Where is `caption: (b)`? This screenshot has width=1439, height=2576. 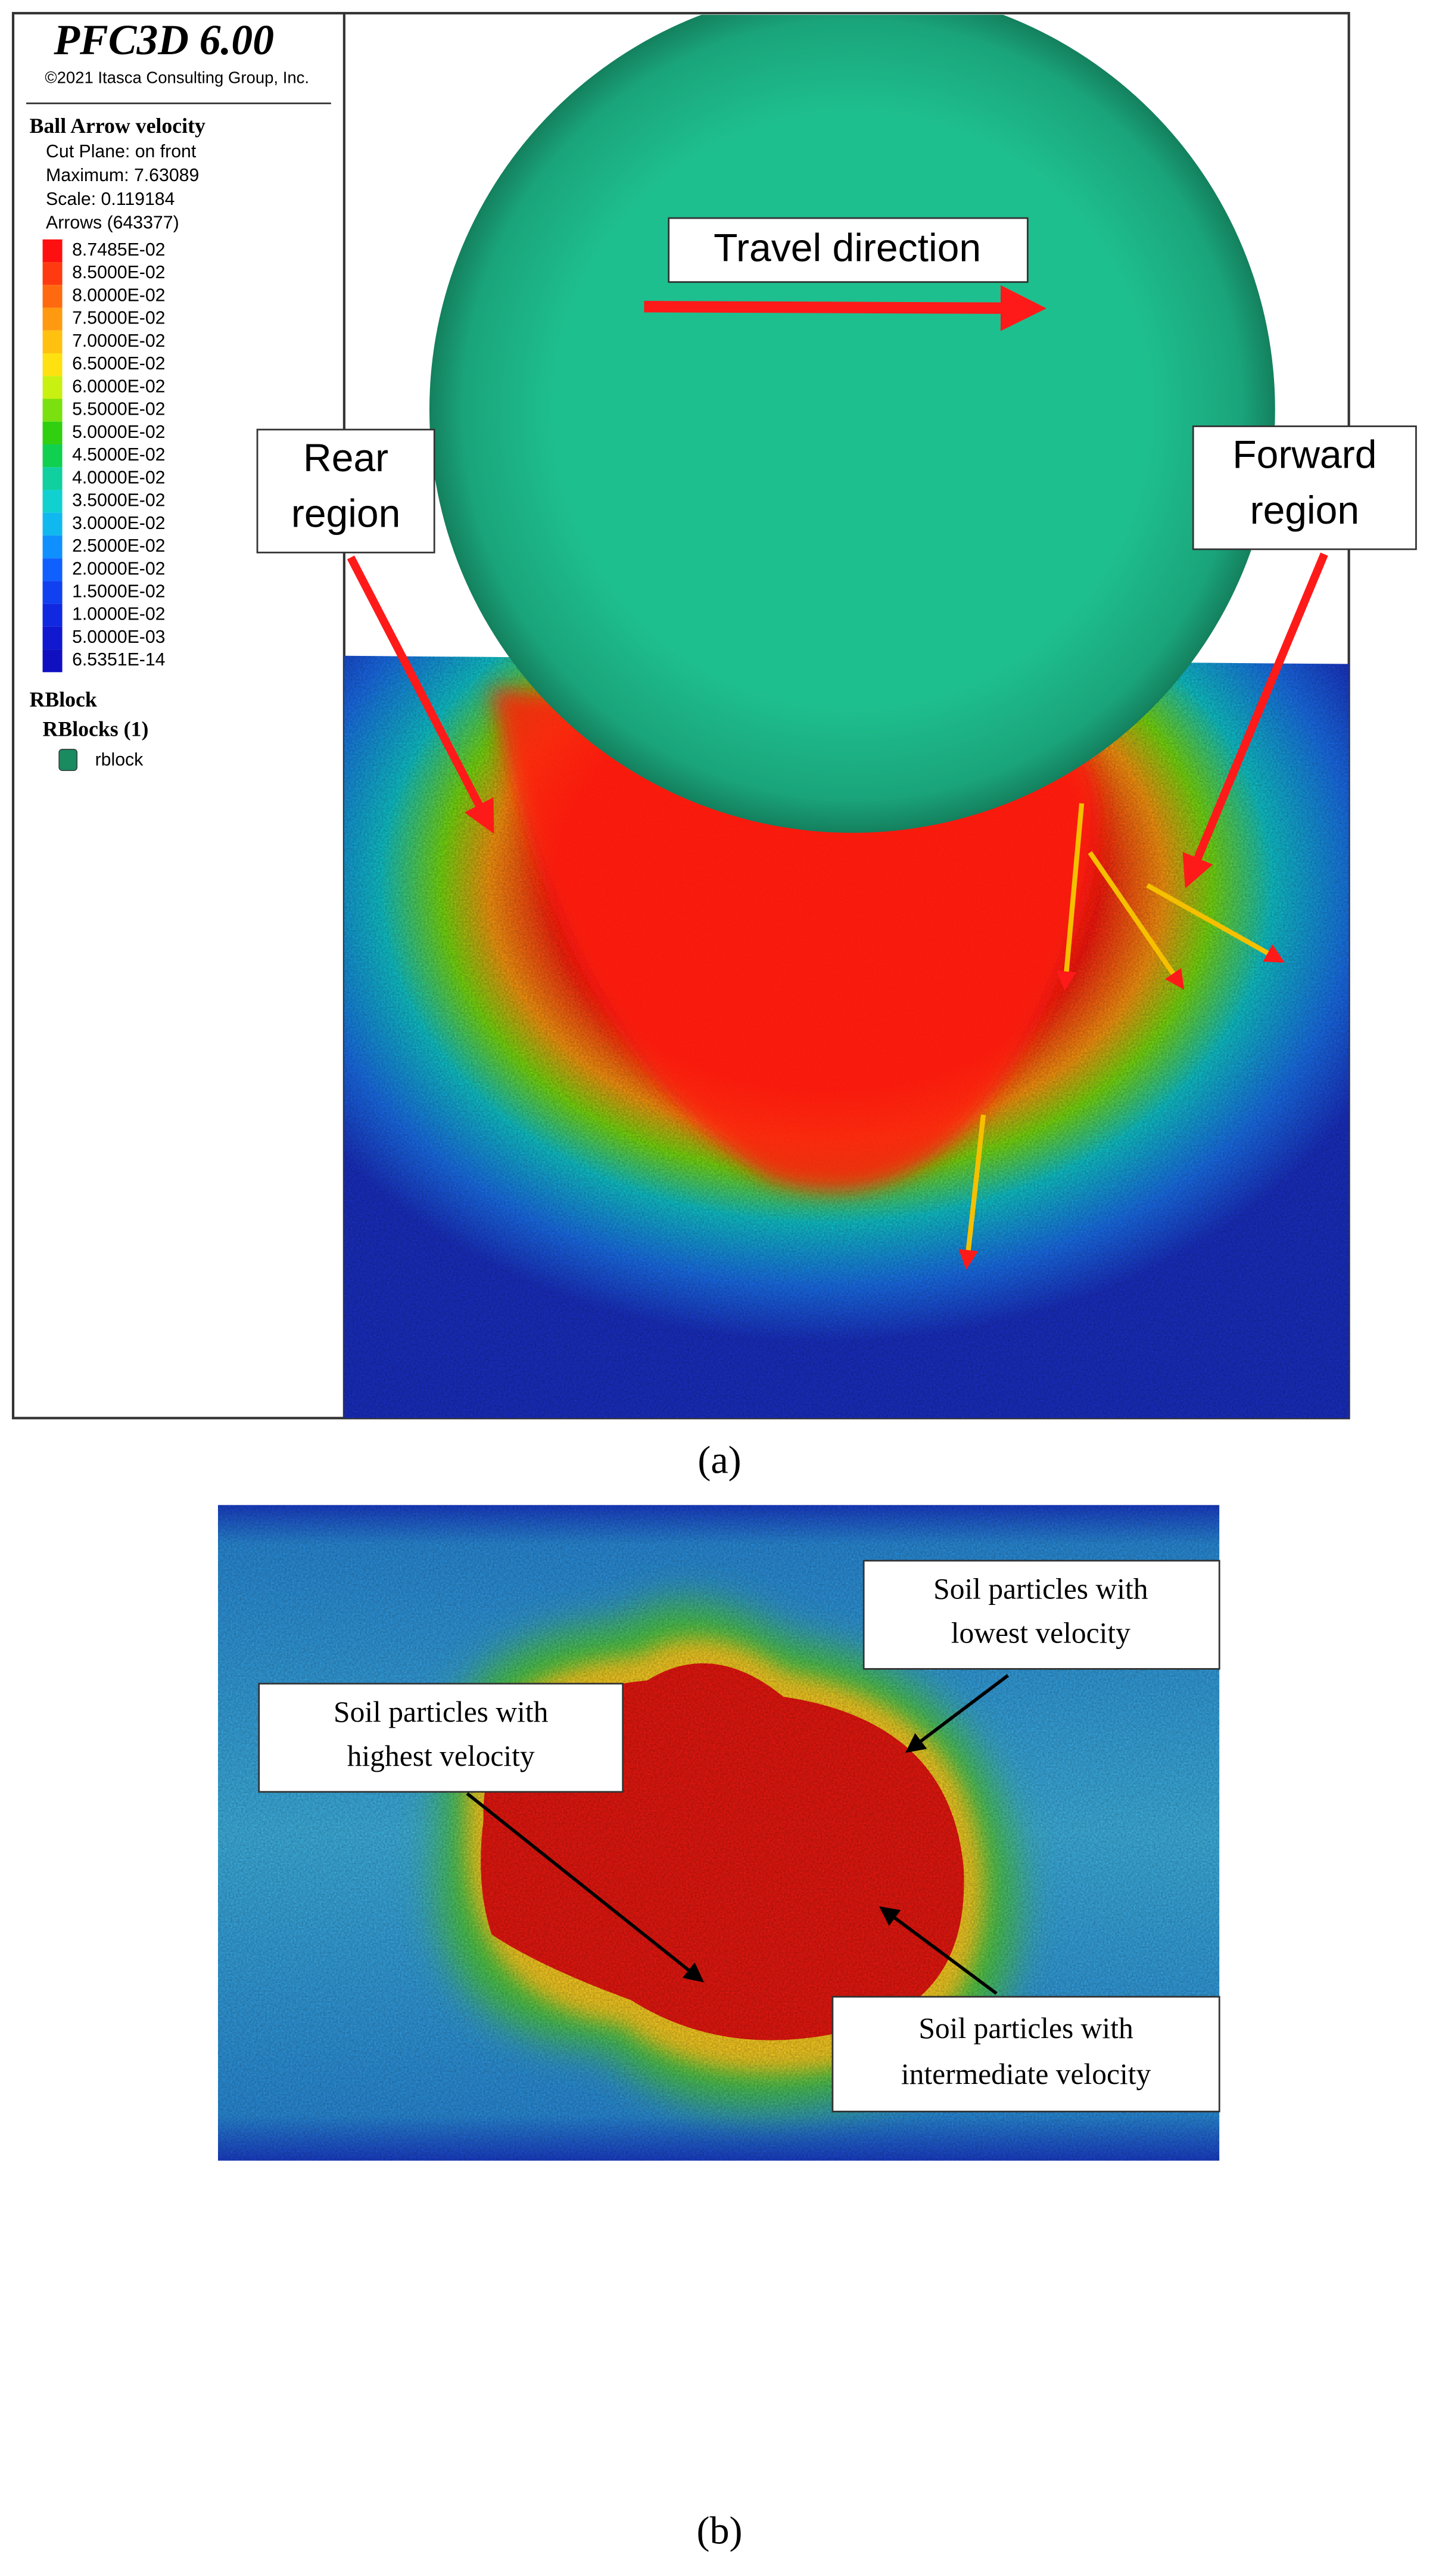 caption: (b) is located at coordinates (720, 2530).